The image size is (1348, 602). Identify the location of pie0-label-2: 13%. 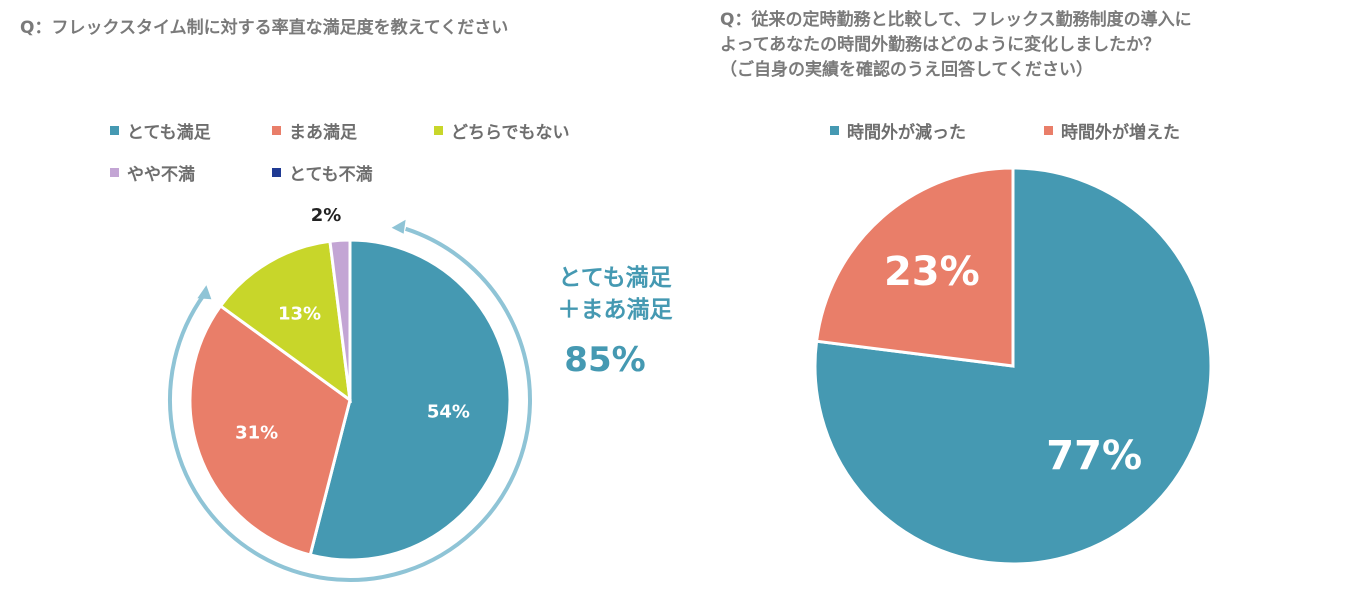
(299, 314).